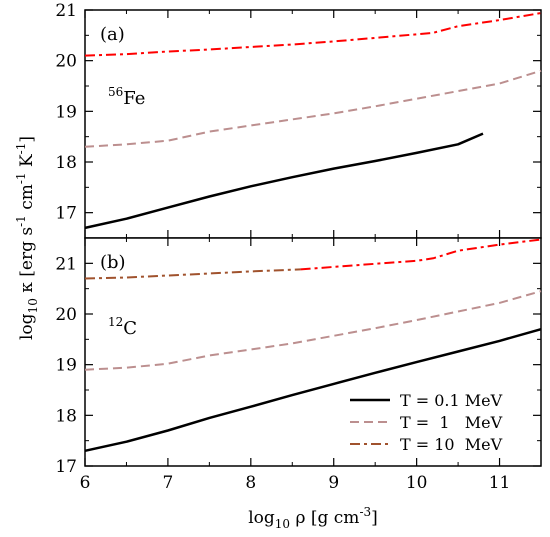 This screenshot has width=550, height=537. I want to click on panel-a-tag: (a), so click(112, 34).